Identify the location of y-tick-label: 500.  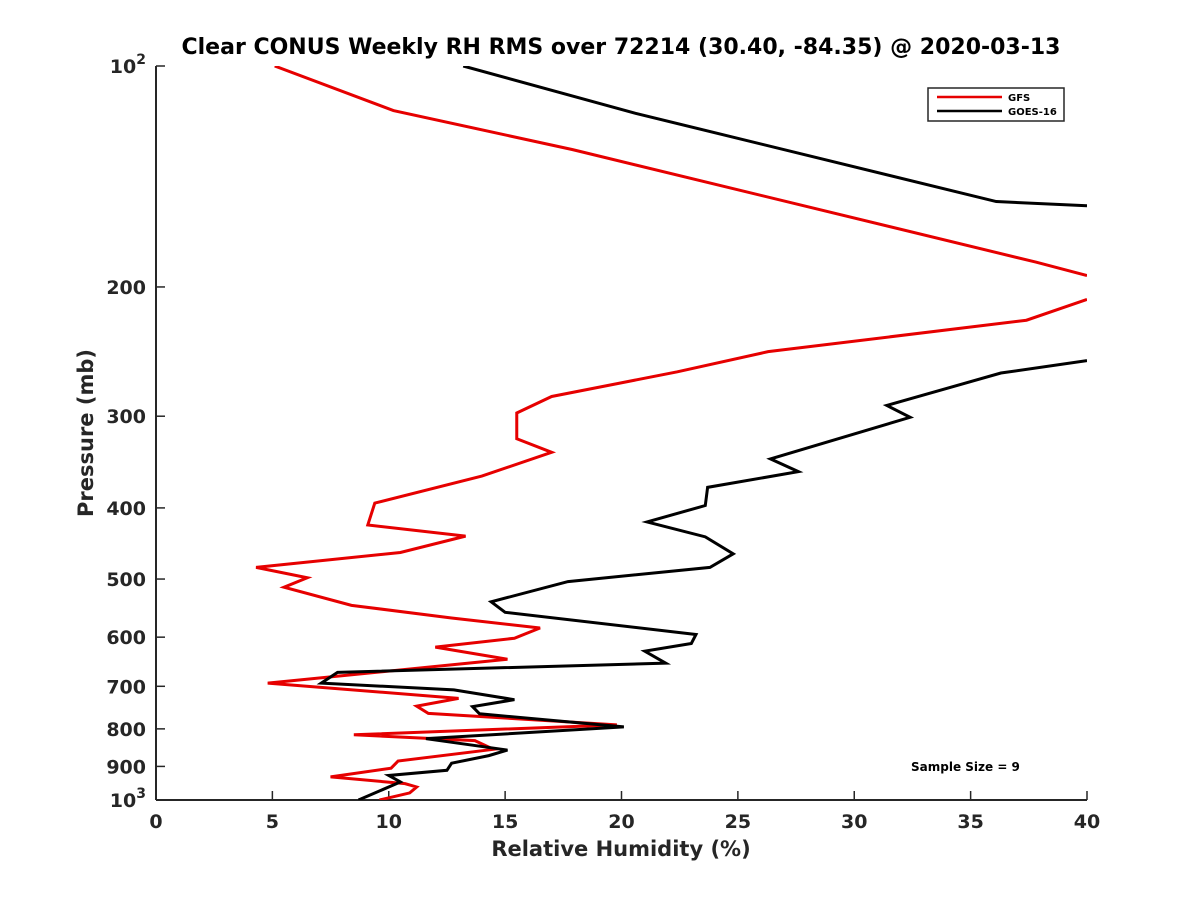
(126, 580).